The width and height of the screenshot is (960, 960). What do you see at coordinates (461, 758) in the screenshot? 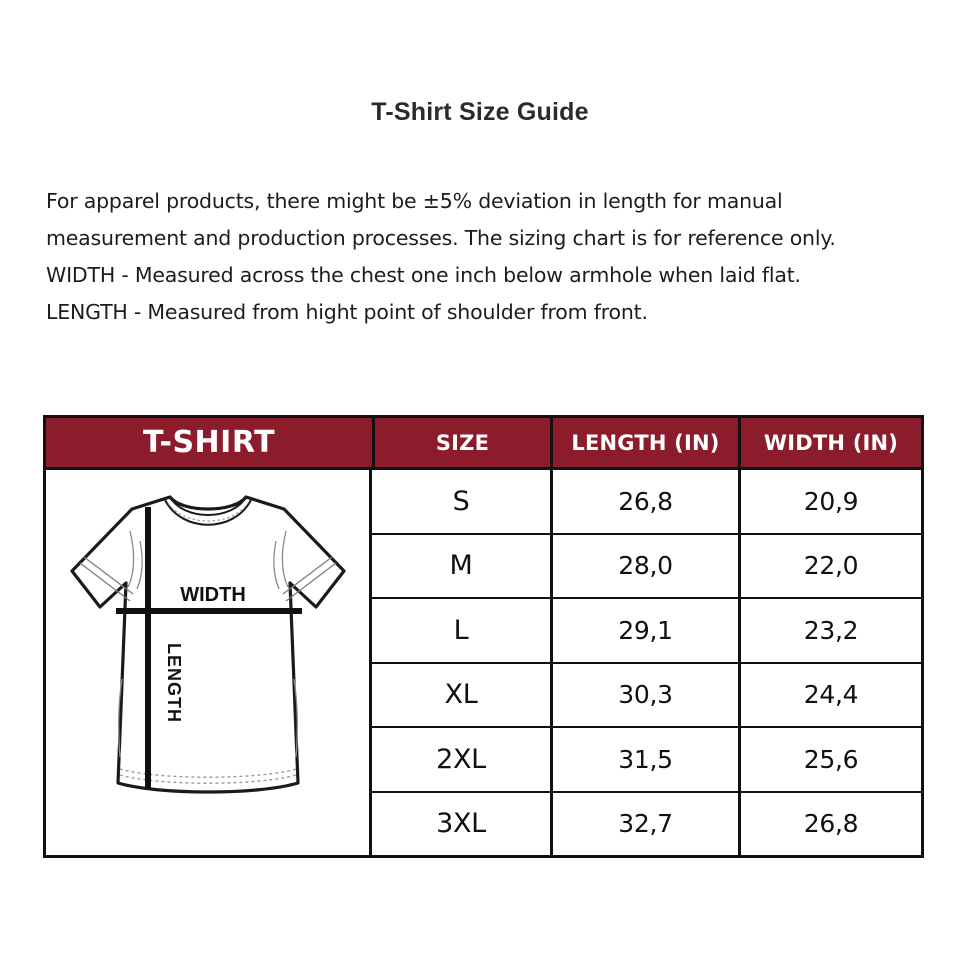
I see `table-cell-size: 2XL` at bounding box center [461, 758].